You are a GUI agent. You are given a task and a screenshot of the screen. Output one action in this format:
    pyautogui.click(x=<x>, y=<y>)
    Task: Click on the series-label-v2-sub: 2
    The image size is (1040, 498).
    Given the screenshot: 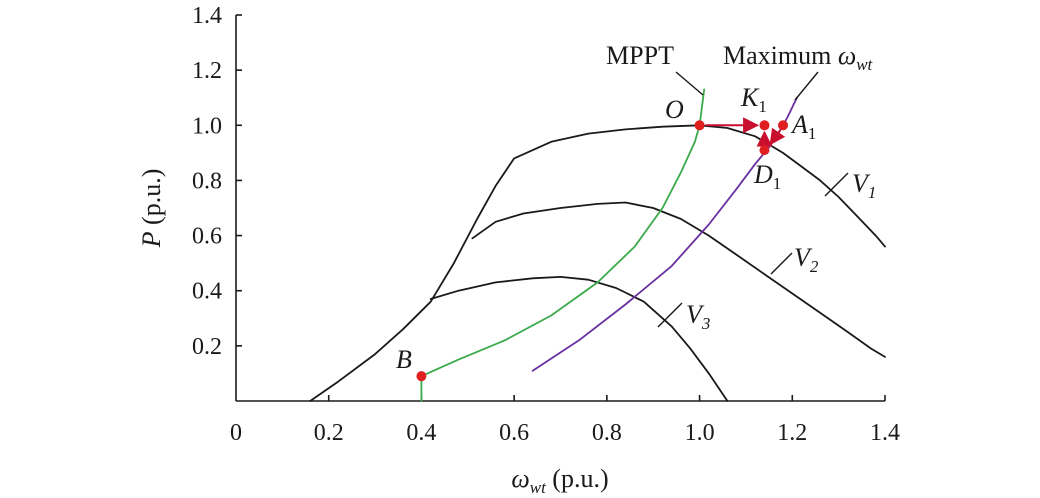 What is the action you would take?
    pyautogui.click(x=814, y=266)
    